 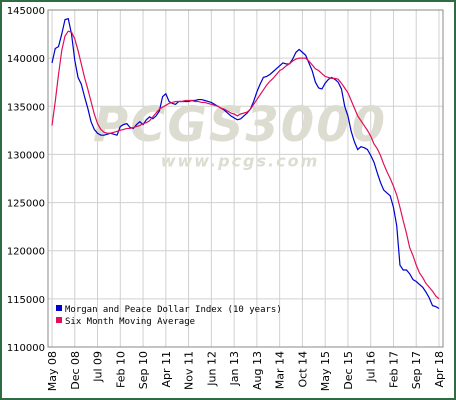 I want to click on y-tick-label: 120000, so click(x=26, y=252).